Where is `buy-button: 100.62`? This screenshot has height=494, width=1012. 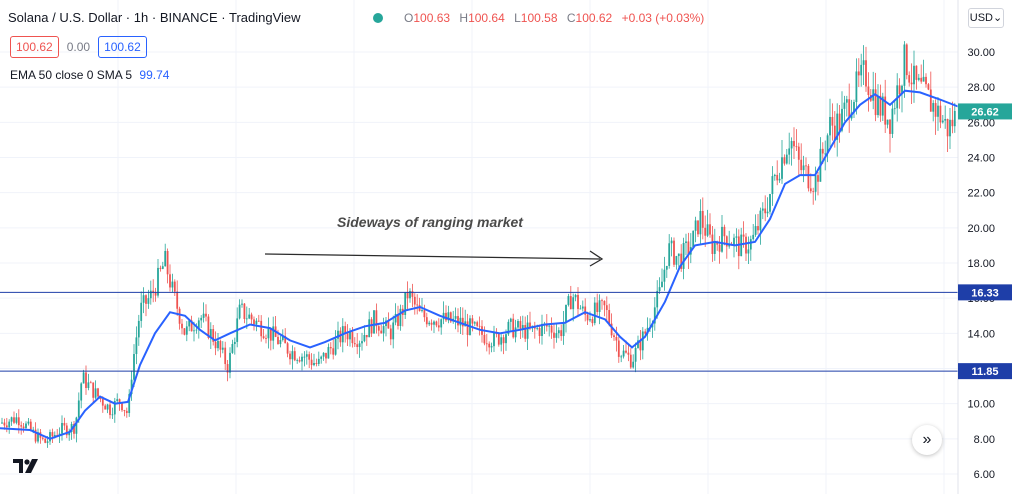 buy-button: 100.62 is located at coordinates (122, 47).